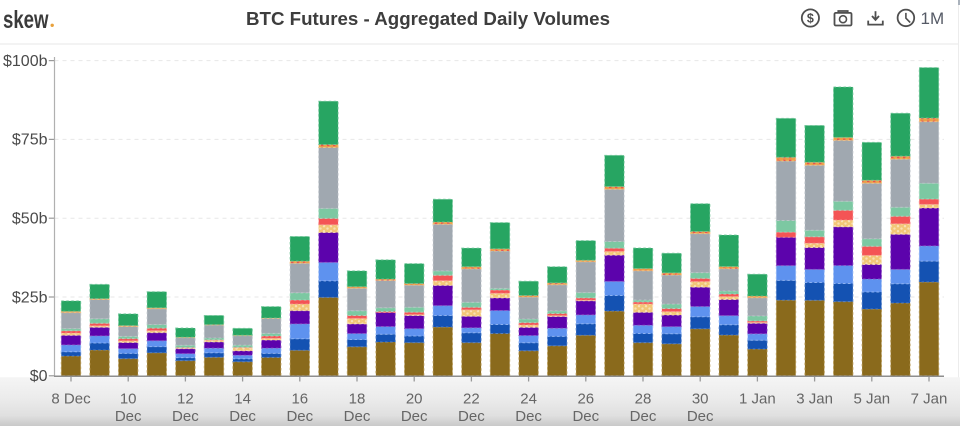 This screenshot has height=426, width=960. I want to click on svg-text: 7 Jan, so click(929, 399).